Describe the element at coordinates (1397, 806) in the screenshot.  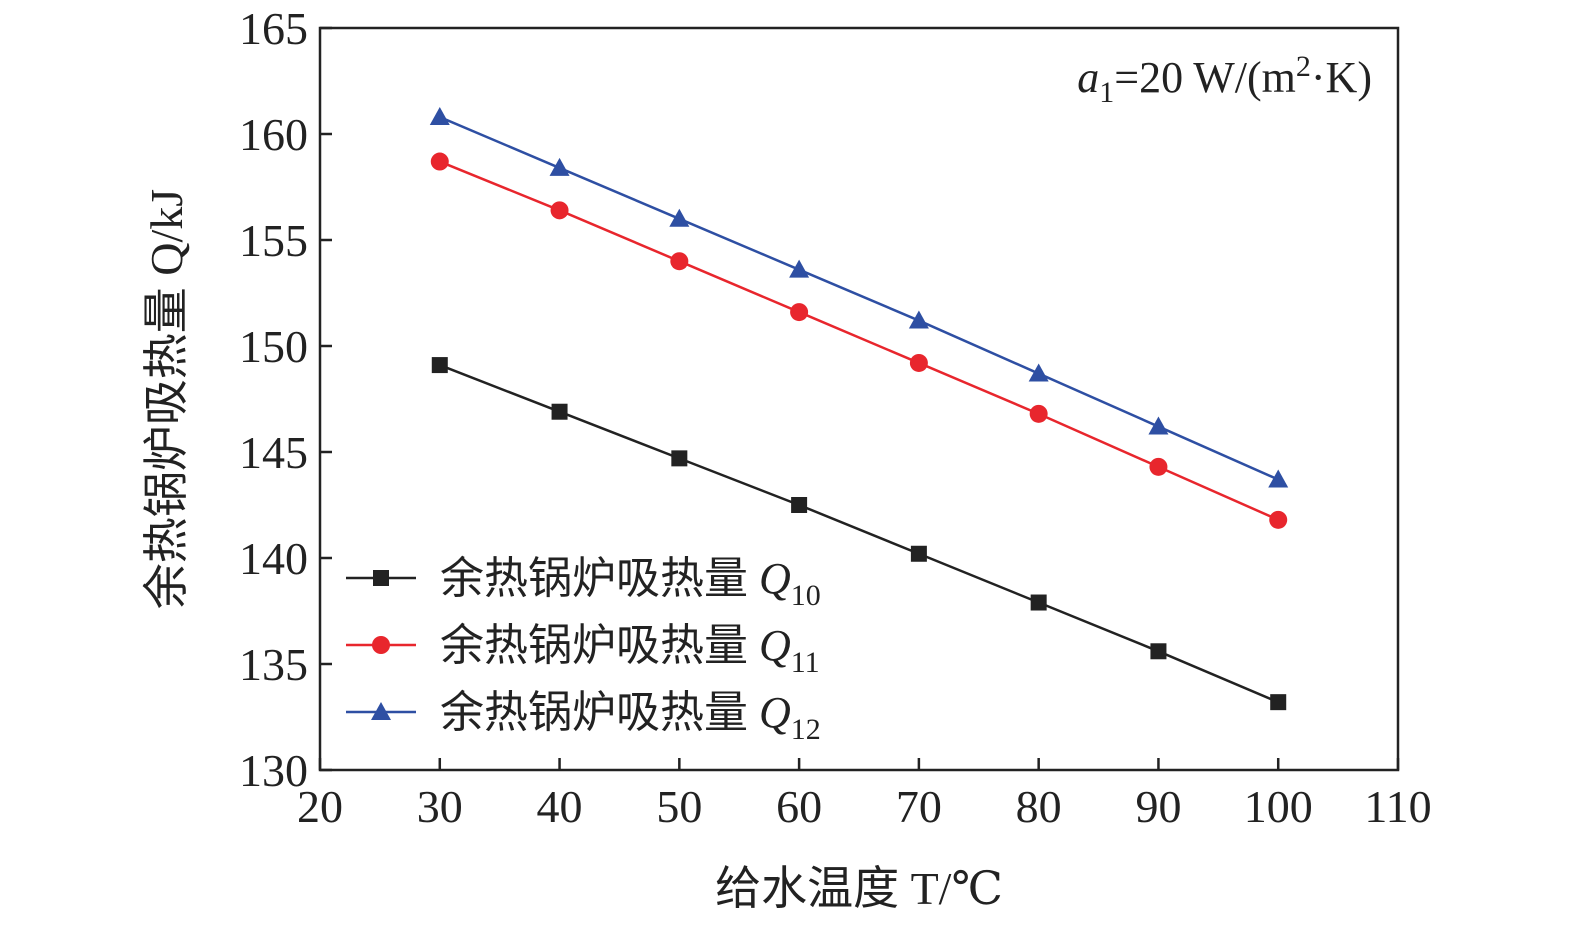
I see `x-tick-label: 110` at that location.